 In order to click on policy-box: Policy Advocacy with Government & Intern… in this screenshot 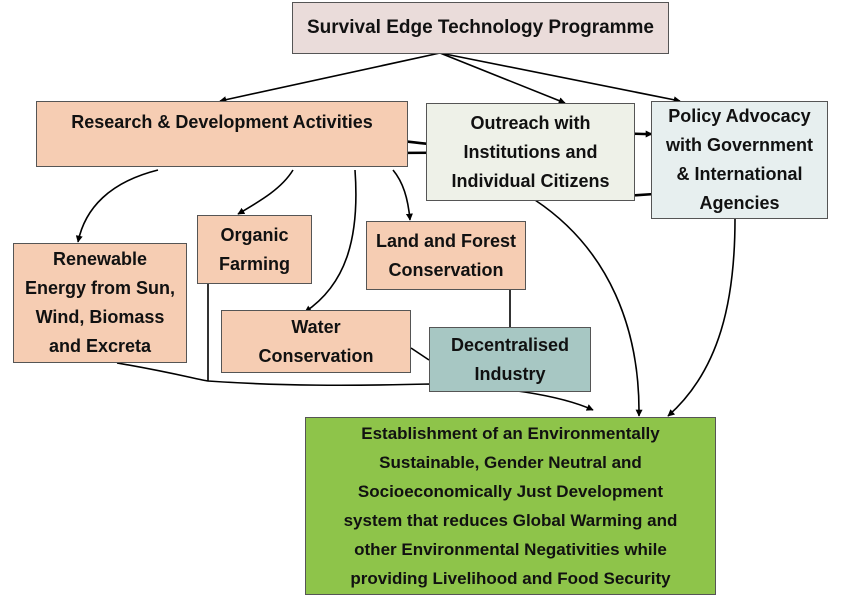, I will do `click(739, 160)`.